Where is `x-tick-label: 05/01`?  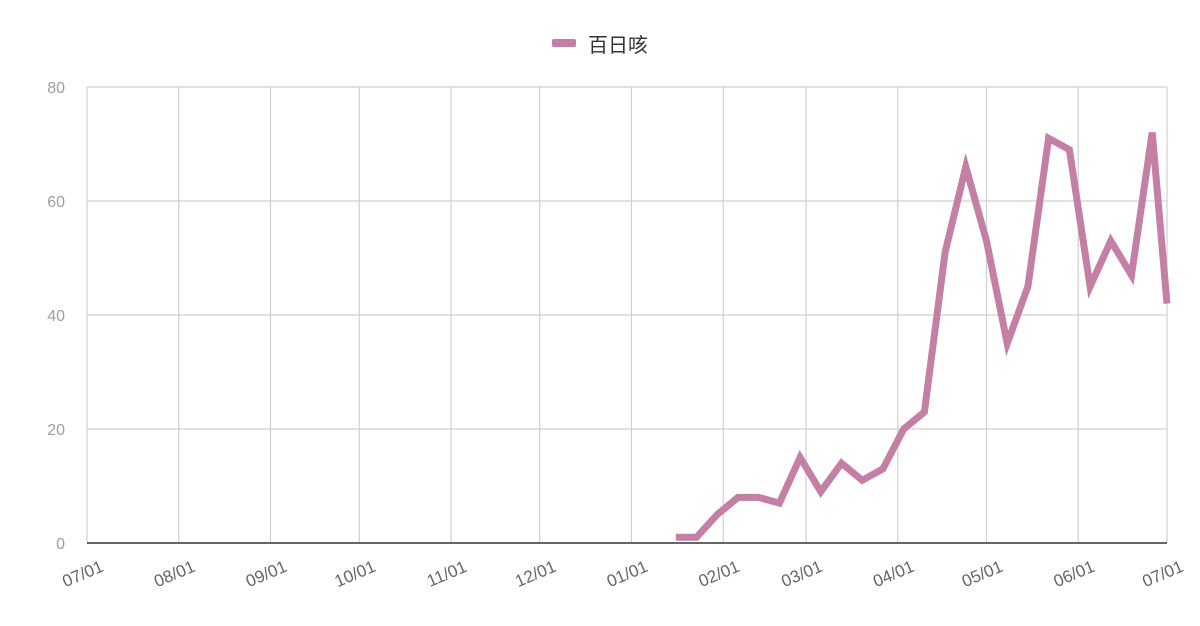 x-tick-label: 05/01 is located at coordinates (982, 574).